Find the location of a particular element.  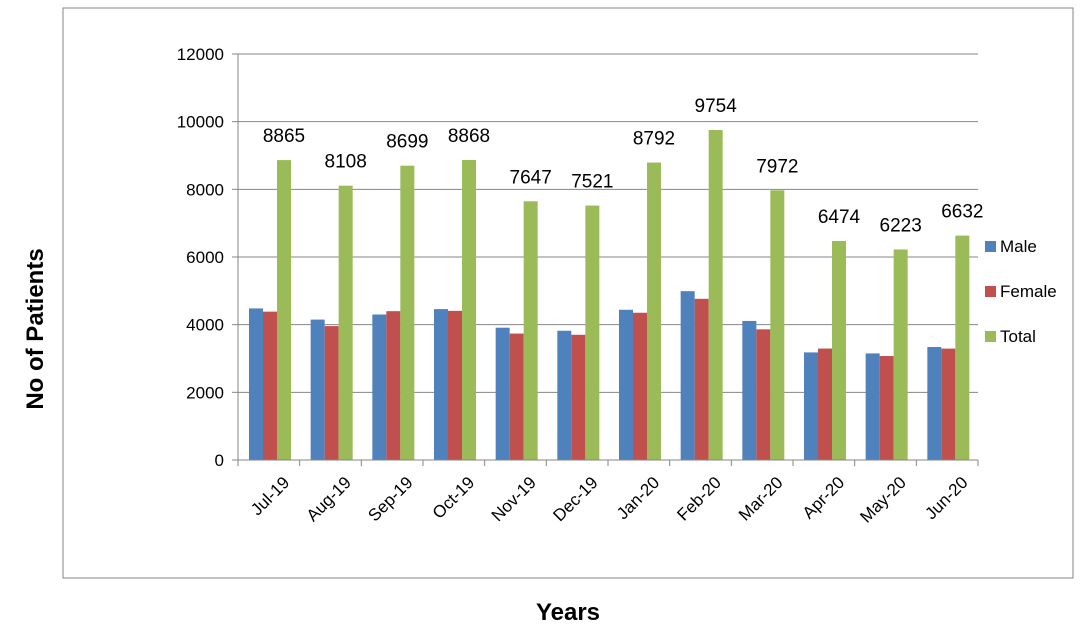

legend-swatch-male is located at coordinates (990, 246).